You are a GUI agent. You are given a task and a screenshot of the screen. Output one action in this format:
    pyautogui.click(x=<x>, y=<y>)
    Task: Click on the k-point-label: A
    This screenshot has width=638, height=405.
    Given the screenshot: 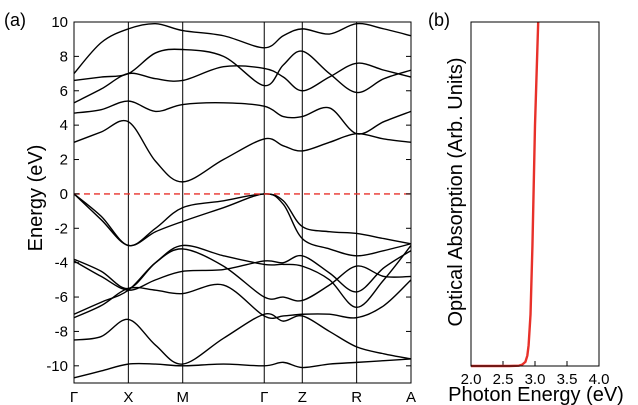 What is the action you would take?
    pyautogui.click(x=411, y=397)
    